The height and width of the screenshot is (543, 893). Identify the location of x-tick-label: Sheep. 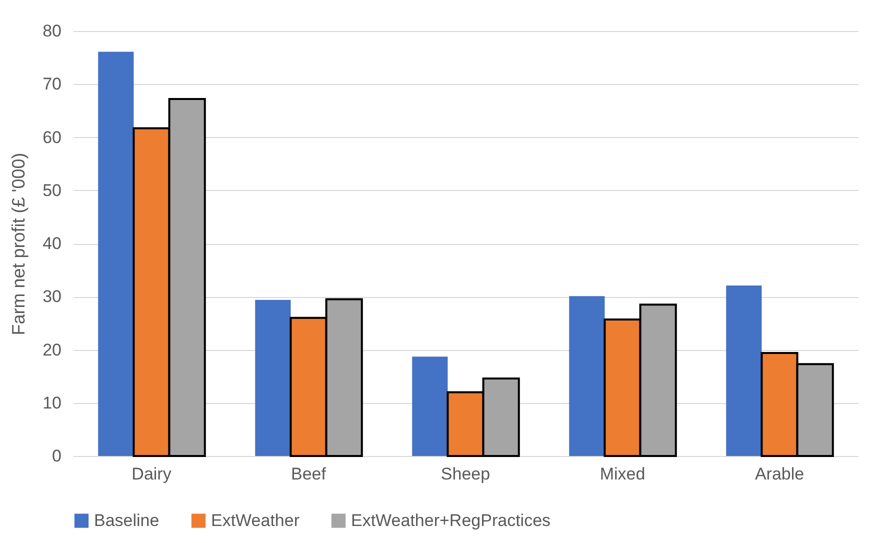
(465, 474).